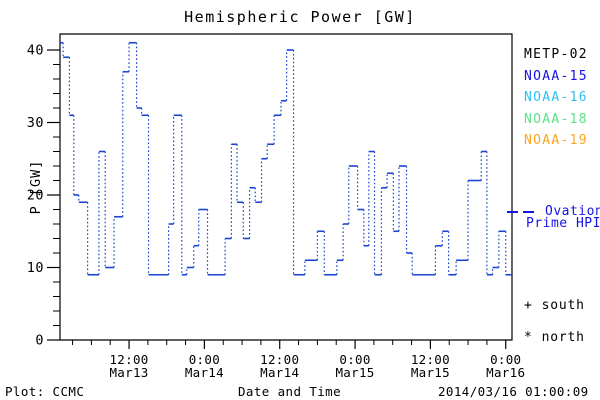 This screenshot has height=400, width=600. What do you see at coordinates (35, 123) in the screenshot?
I see `y-tick-label: 30` at bounding box center [35, 123].